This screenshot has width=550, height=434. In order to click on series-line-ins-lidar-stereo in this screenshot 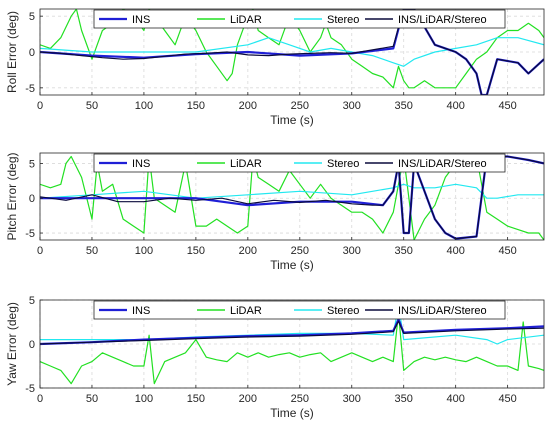, I will do `click(292, 332)`.